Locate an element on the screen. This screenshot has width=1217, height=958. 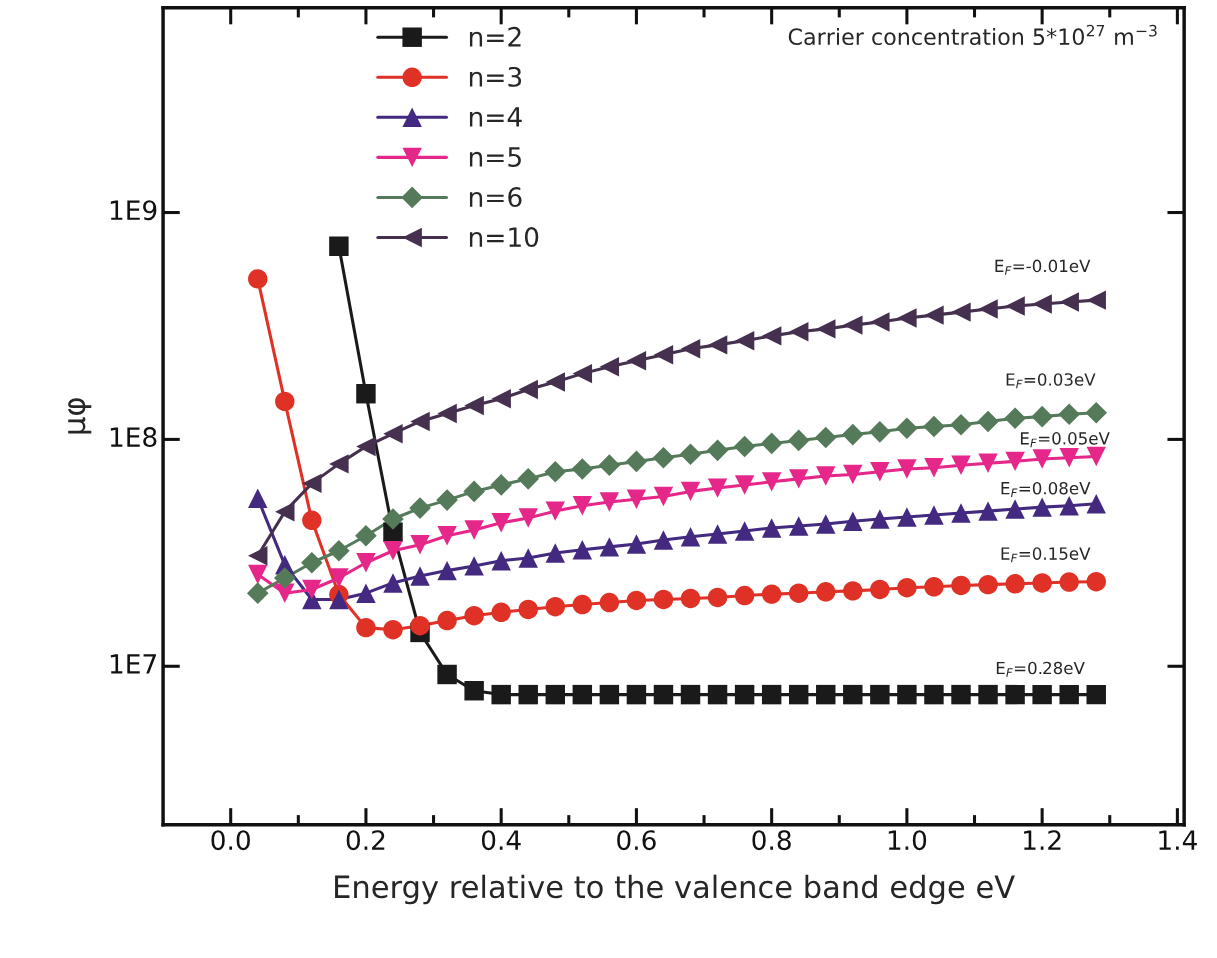
y-tick-label: 1E7 is located at coordinates (133, 664).